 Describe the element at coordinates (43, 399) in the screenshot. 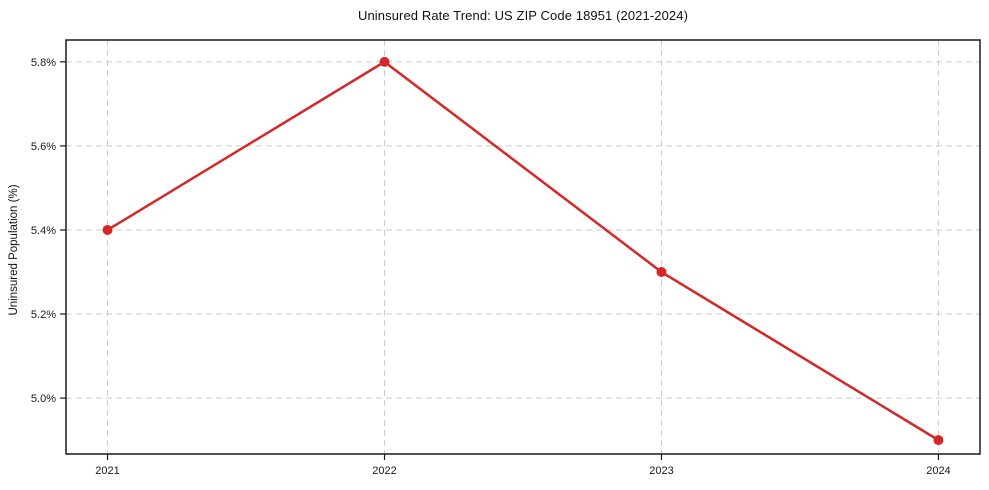

I see `y-tick-label: 5.0%` at that location.